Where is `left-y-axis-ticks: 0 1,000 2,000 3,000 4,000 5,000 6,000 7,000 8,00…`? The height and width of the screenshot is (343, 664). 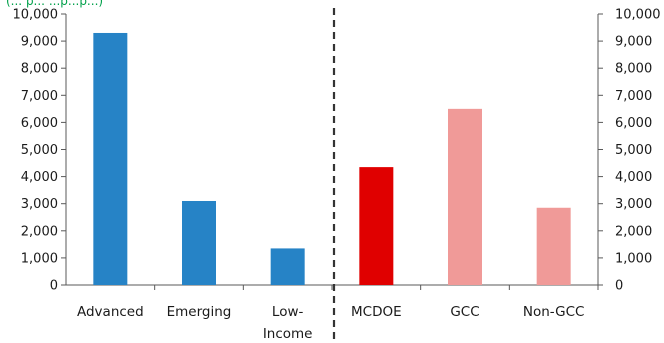 left-y-axis-ticks: 0 1,000 2,000 3,000 4,000 5,000 6,000 7,000 8,00… is located at coordinates (39, 151).